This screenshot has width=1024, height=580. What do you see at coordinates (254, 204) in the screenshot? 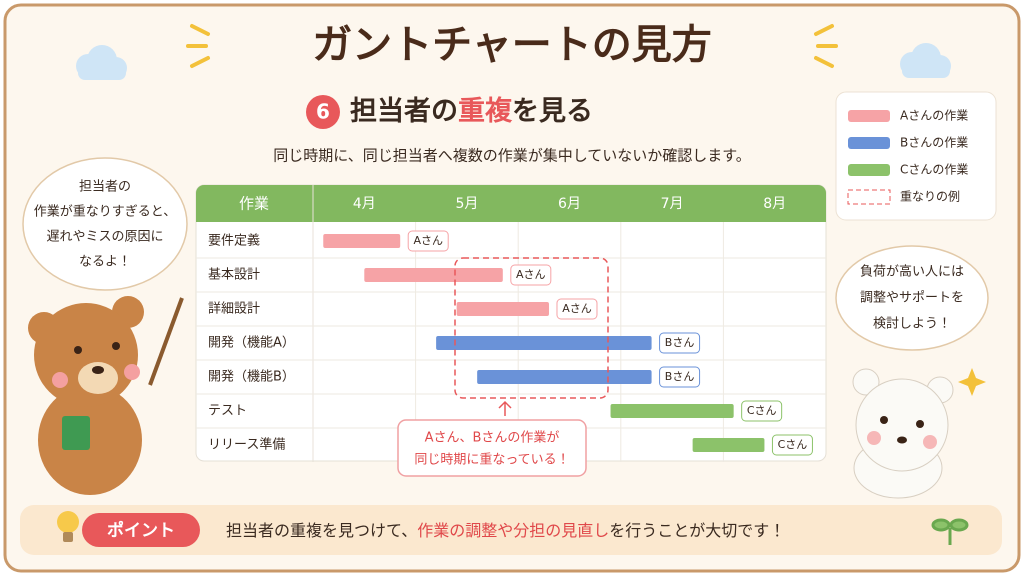
I see `header-label: 作業` at bounding box center [254, 204].